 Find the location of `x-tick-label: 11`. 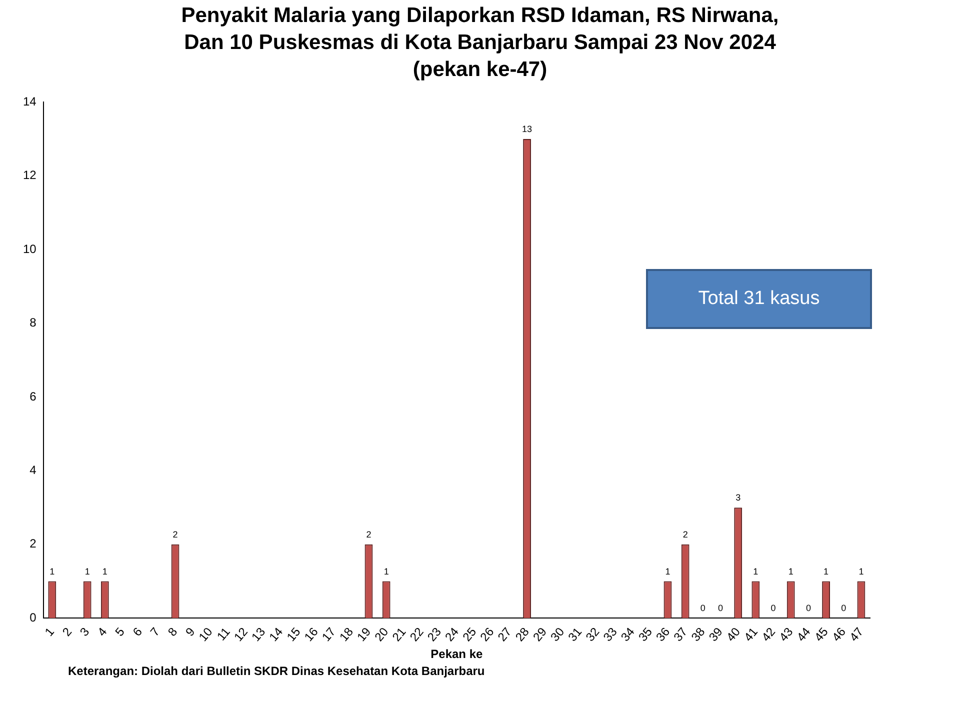

x-tick-label: 11 is located at coordinates (224, 634).